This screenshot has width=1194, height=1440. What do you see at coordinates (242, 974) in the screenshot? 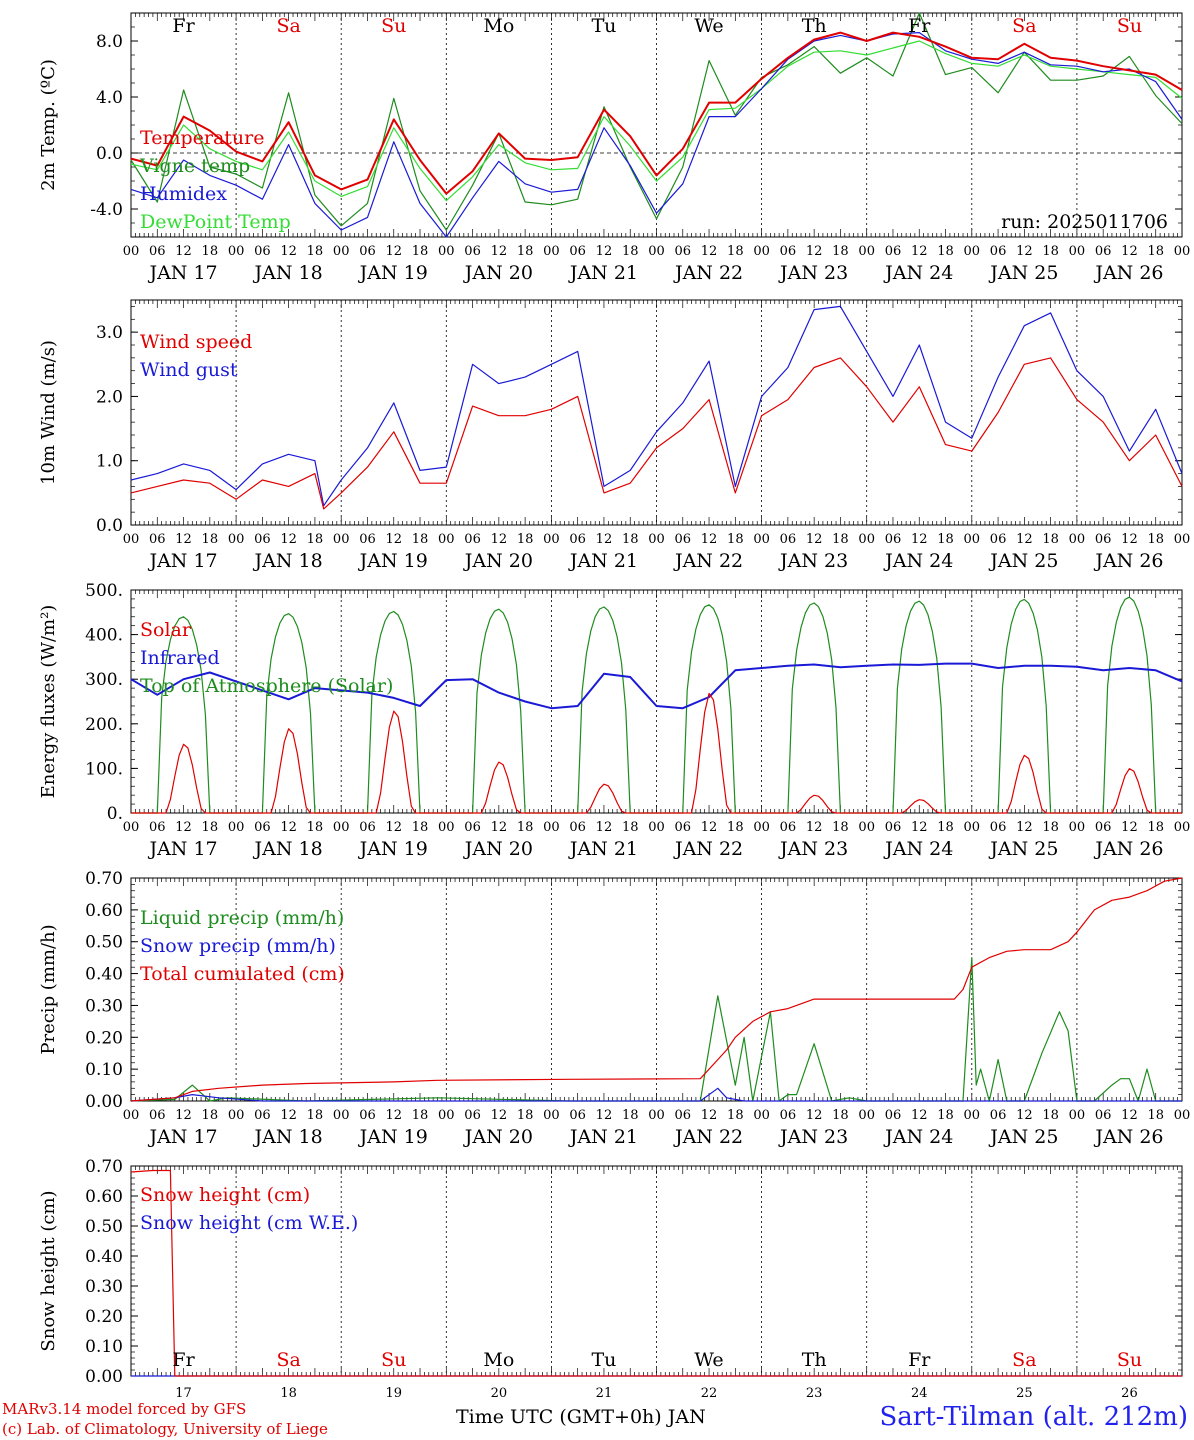
I see `legend-entry: Total cumulated (cm)` at bounding box center [242, 974].